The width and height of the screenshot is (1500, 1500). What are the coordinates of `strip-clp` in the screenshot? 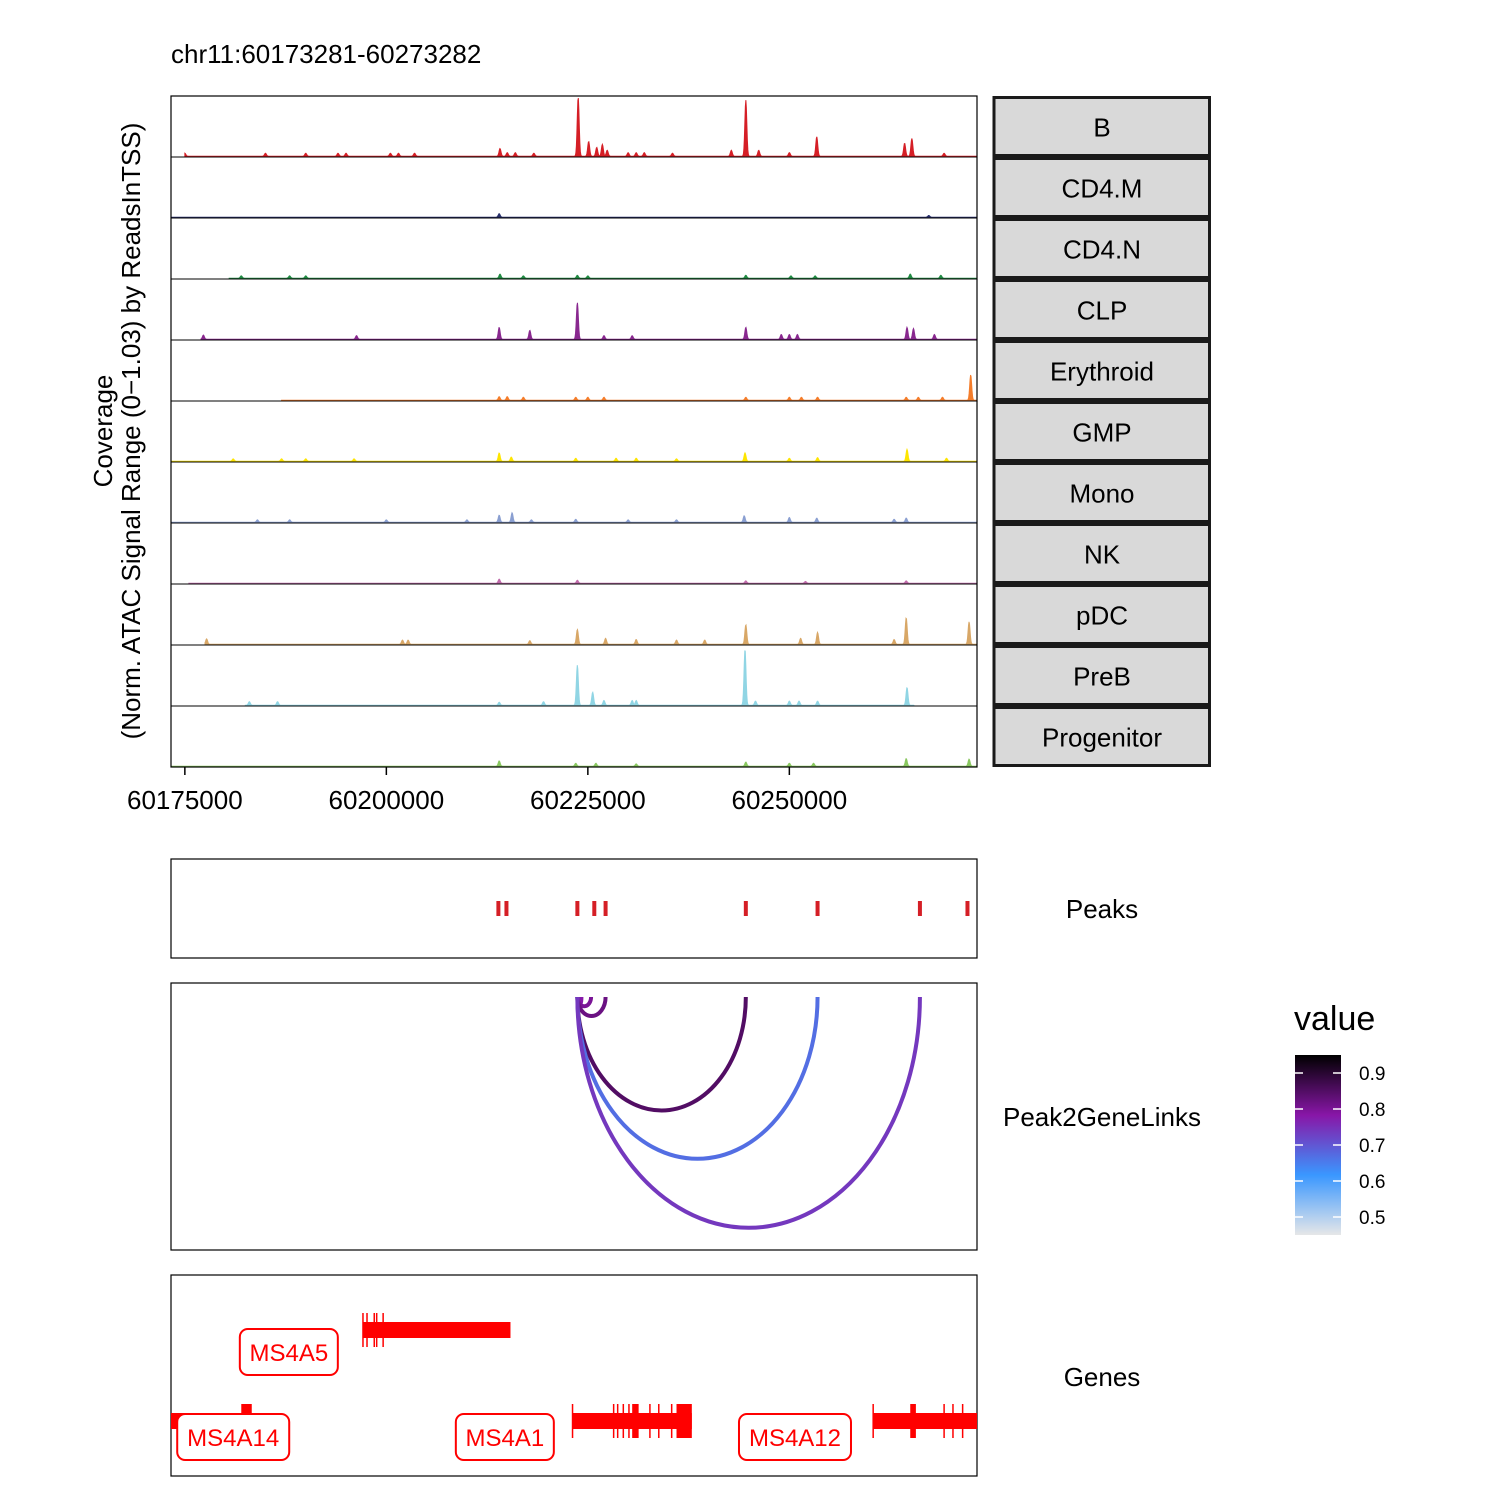 It's located at (1101, 309).